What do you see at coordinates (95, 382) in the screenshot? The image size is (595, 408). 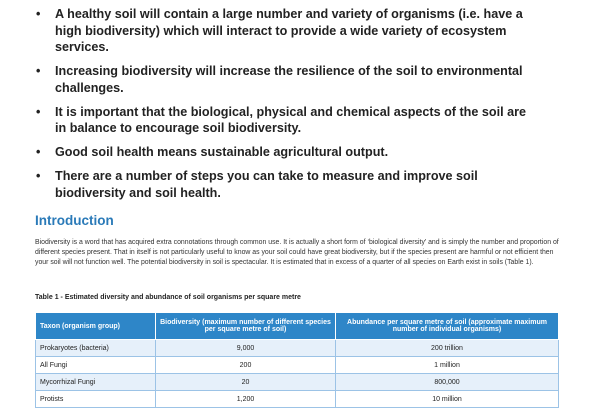 I see `table-cell: Mycorrhizal Fungi` at bounding box center [95, 382].